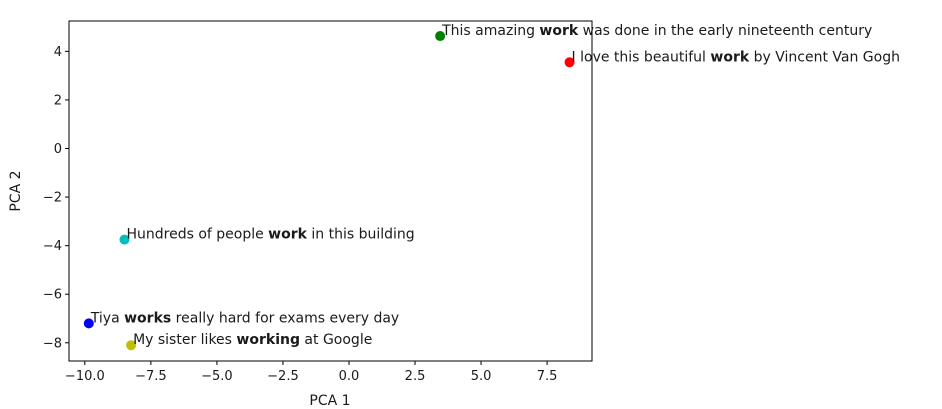  I want to click on label-text: I love this beautiful, so click(641, 57).